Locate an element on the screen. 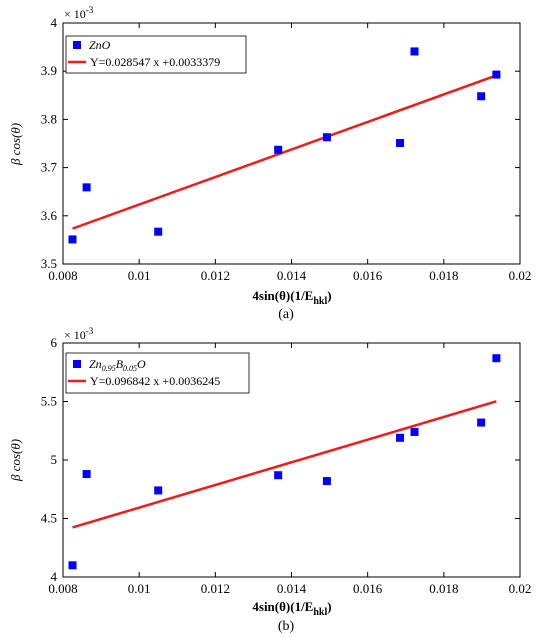 The width and height of the screenshot is (550, 638). panel-b-legend-box is located at coordinates (157, 373).